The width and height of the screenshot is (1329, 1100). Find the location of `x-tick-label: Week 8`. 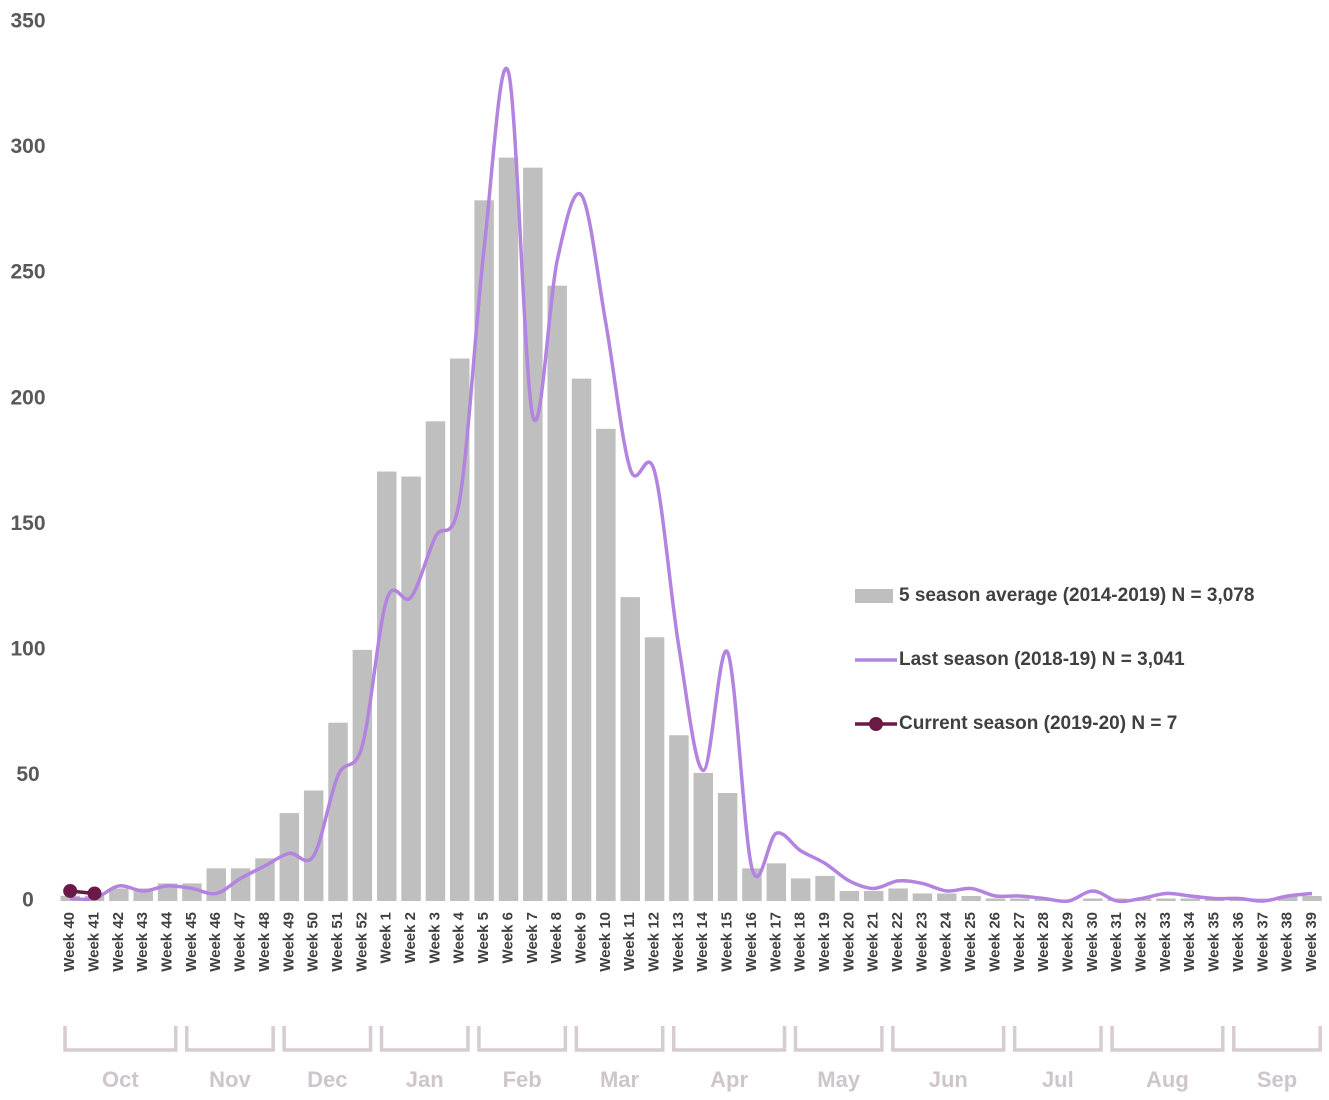

x-tick-label: Week 8 is located at coordinates (556, 937).